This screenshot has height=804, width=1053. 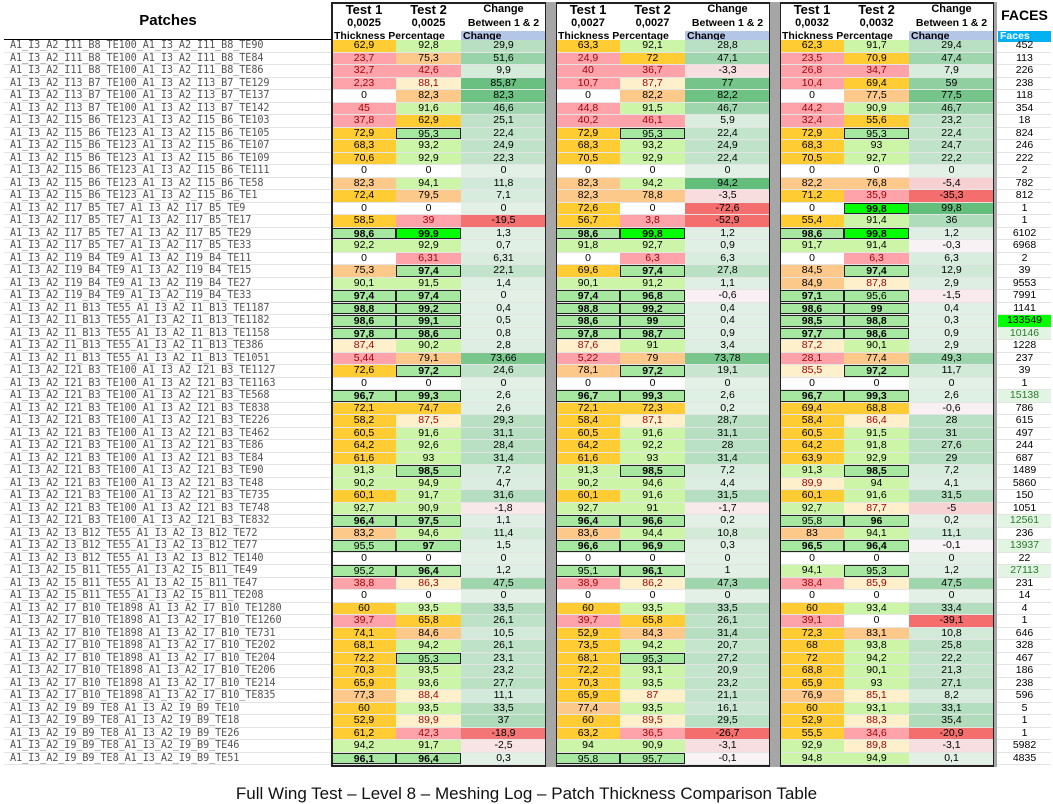 I want to click on change-value: 10,8, so click(x=727, y=533).